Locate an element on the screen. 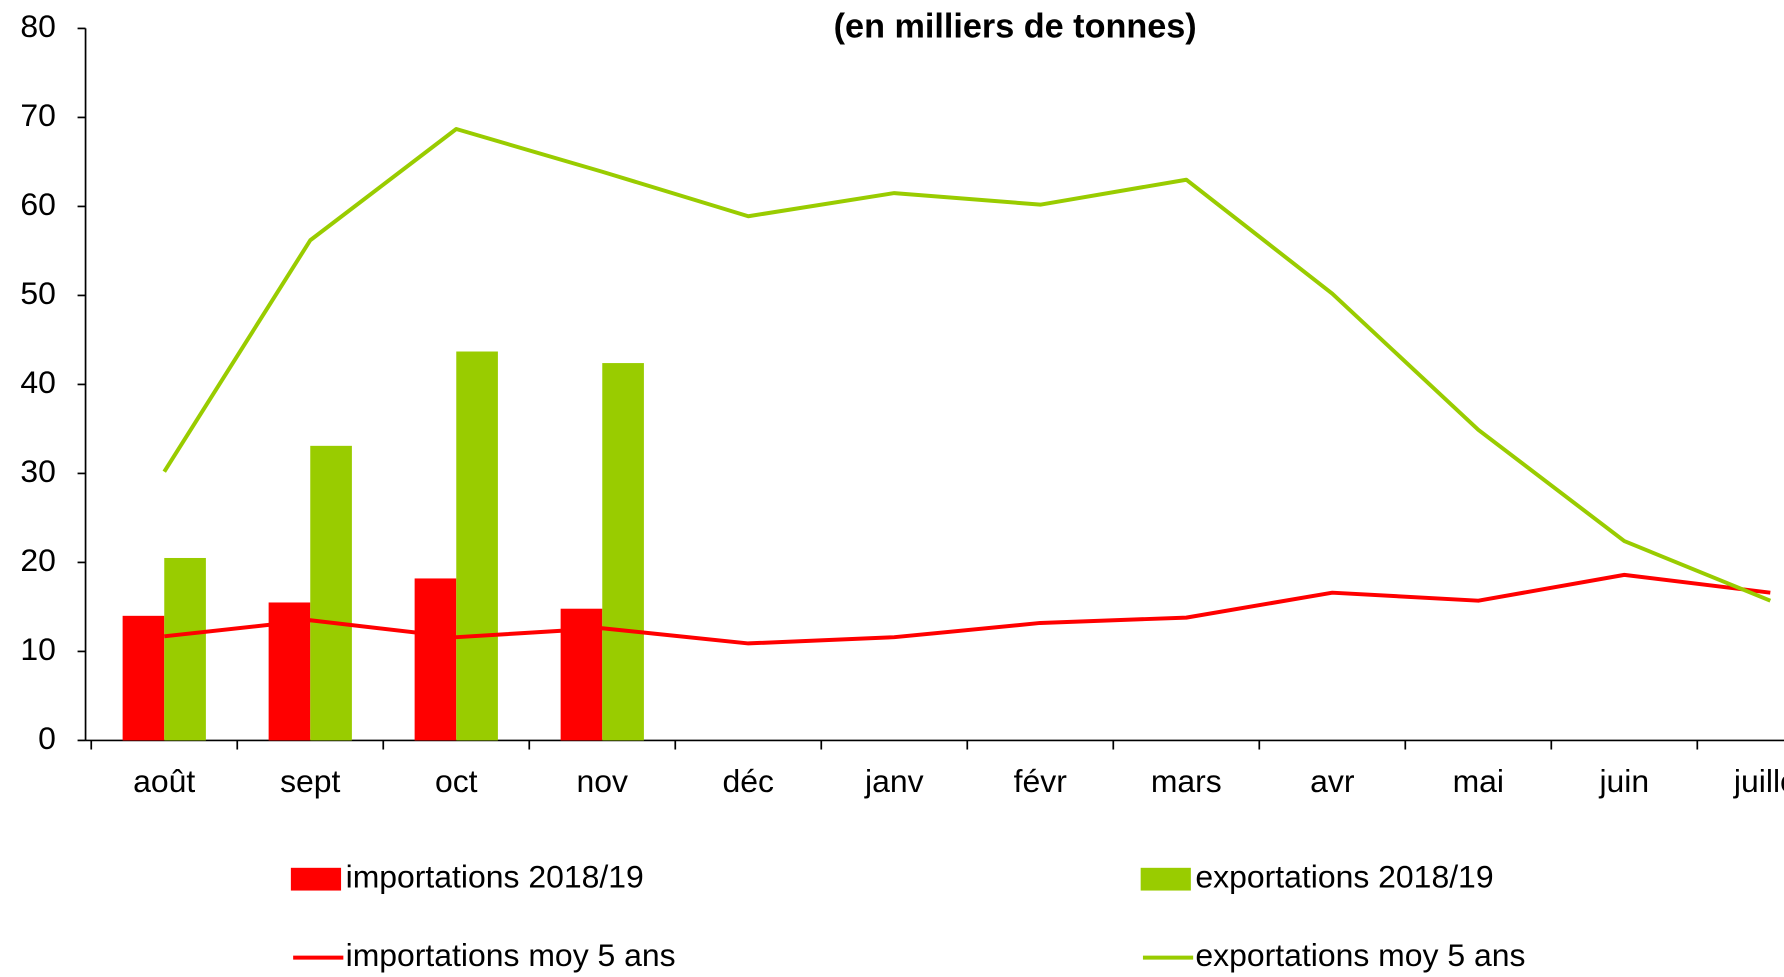 This screenshot has width=1784, height=977. y-tick-label: 10 is located at coordinates (38, 649).